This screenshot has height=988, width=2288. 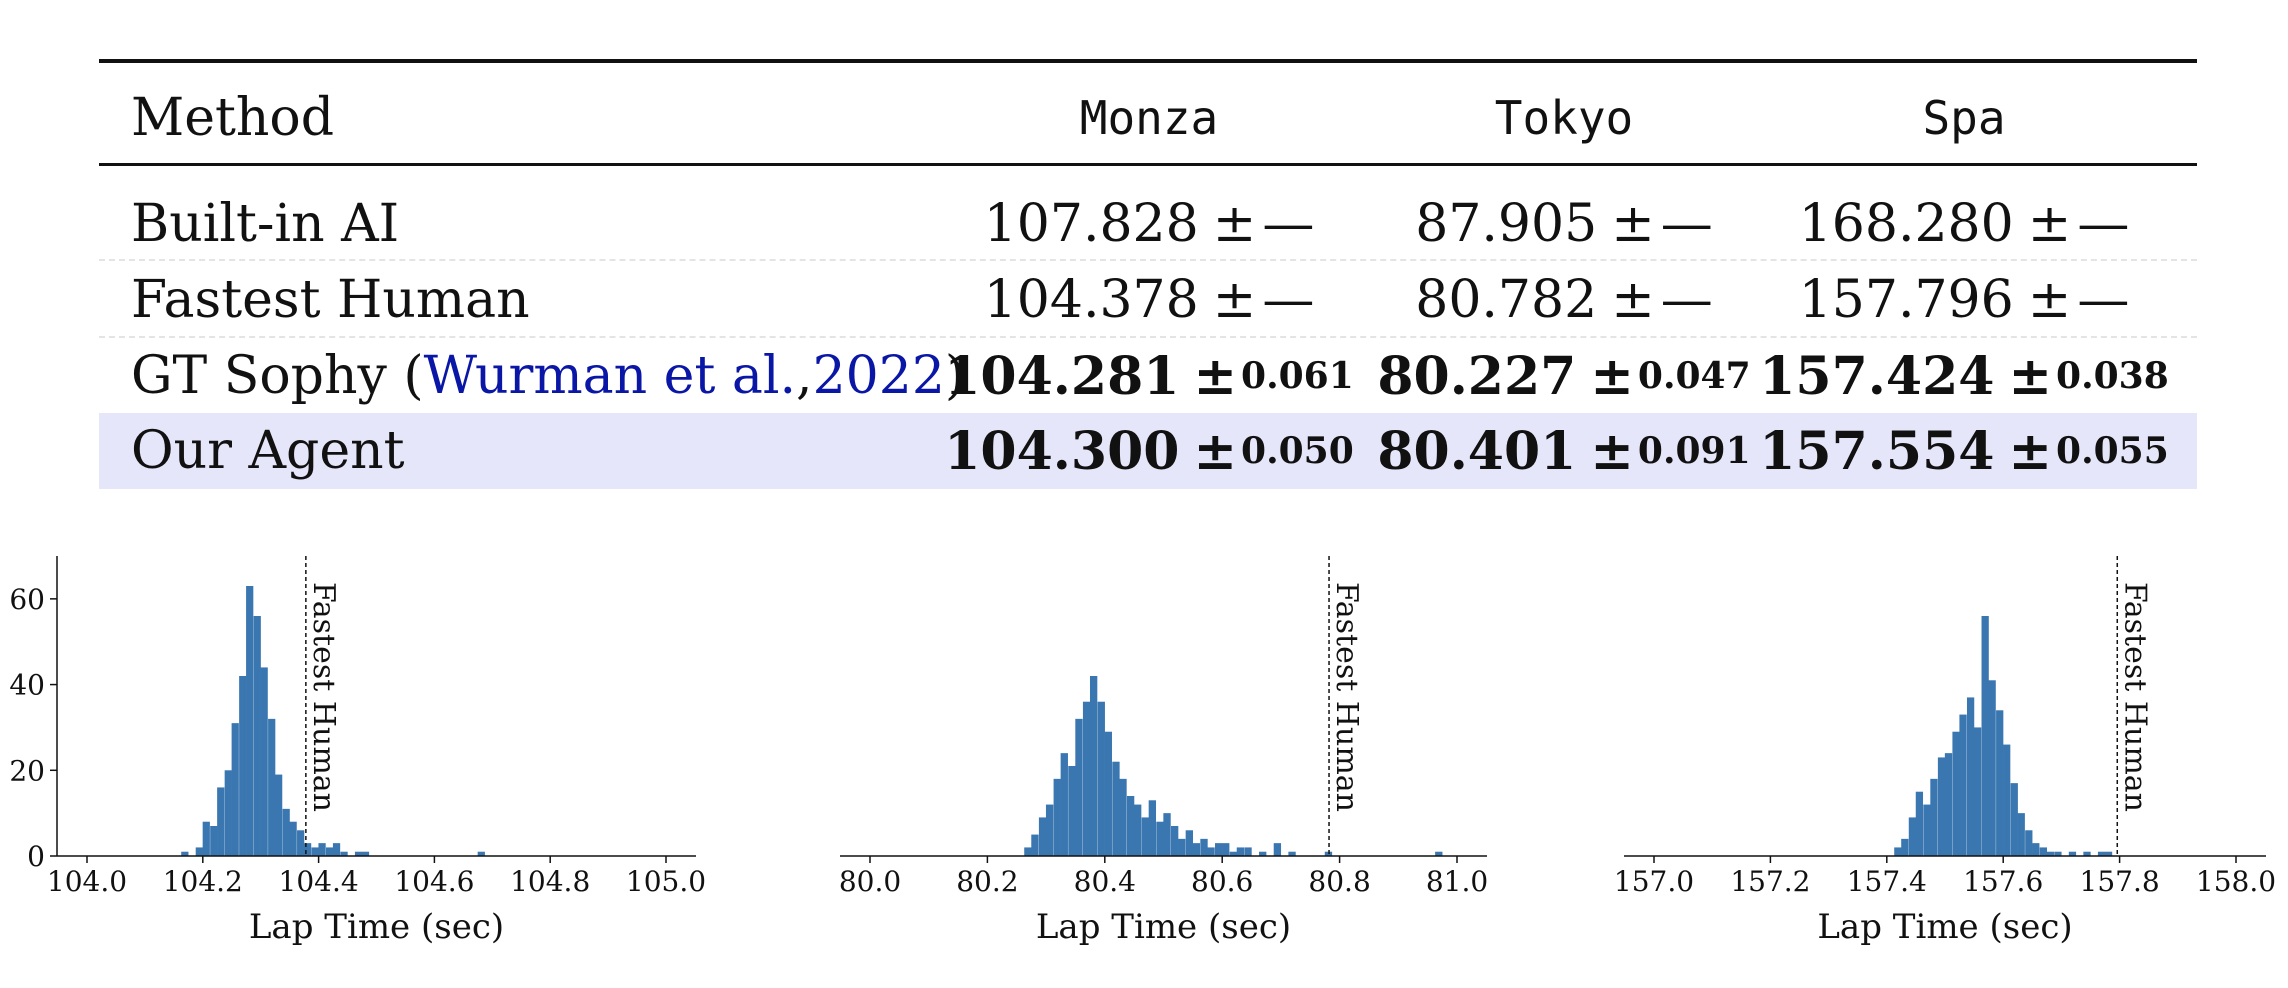 I want to click on x-tick-label: 104.6, so click(x=434, y=881).